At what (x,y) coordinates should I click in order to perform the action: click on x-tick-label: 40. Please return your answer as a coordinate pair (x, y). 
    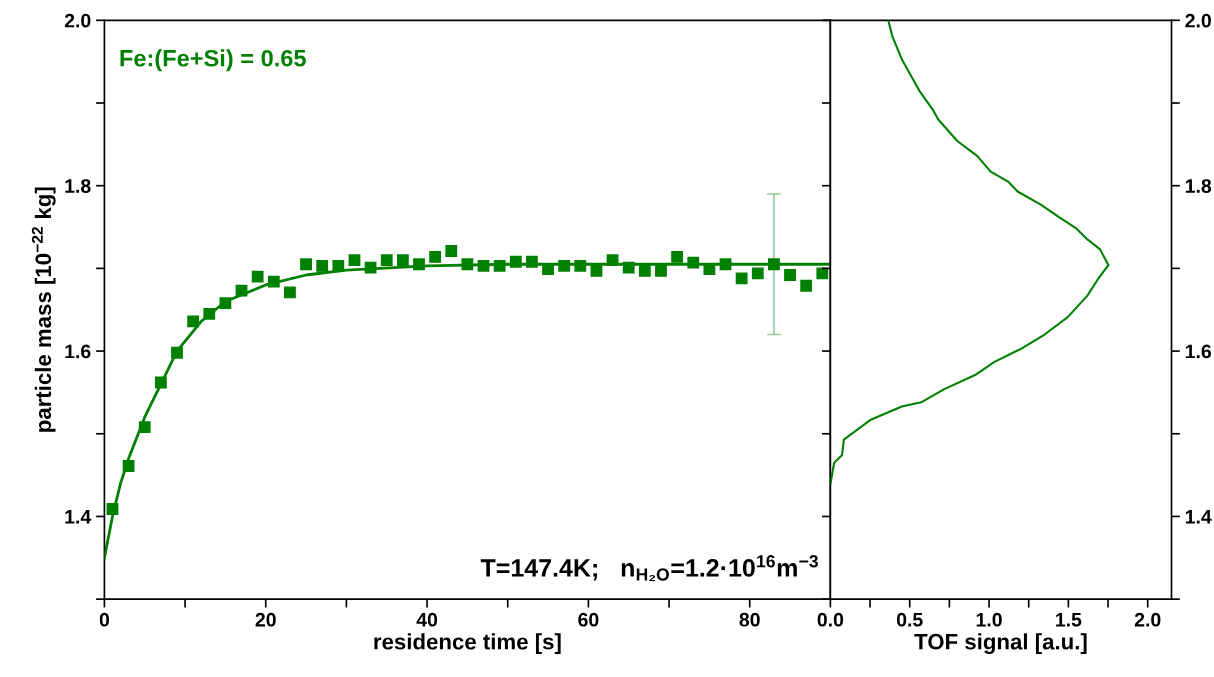
    Looking at the image, I should click on (427, 619).